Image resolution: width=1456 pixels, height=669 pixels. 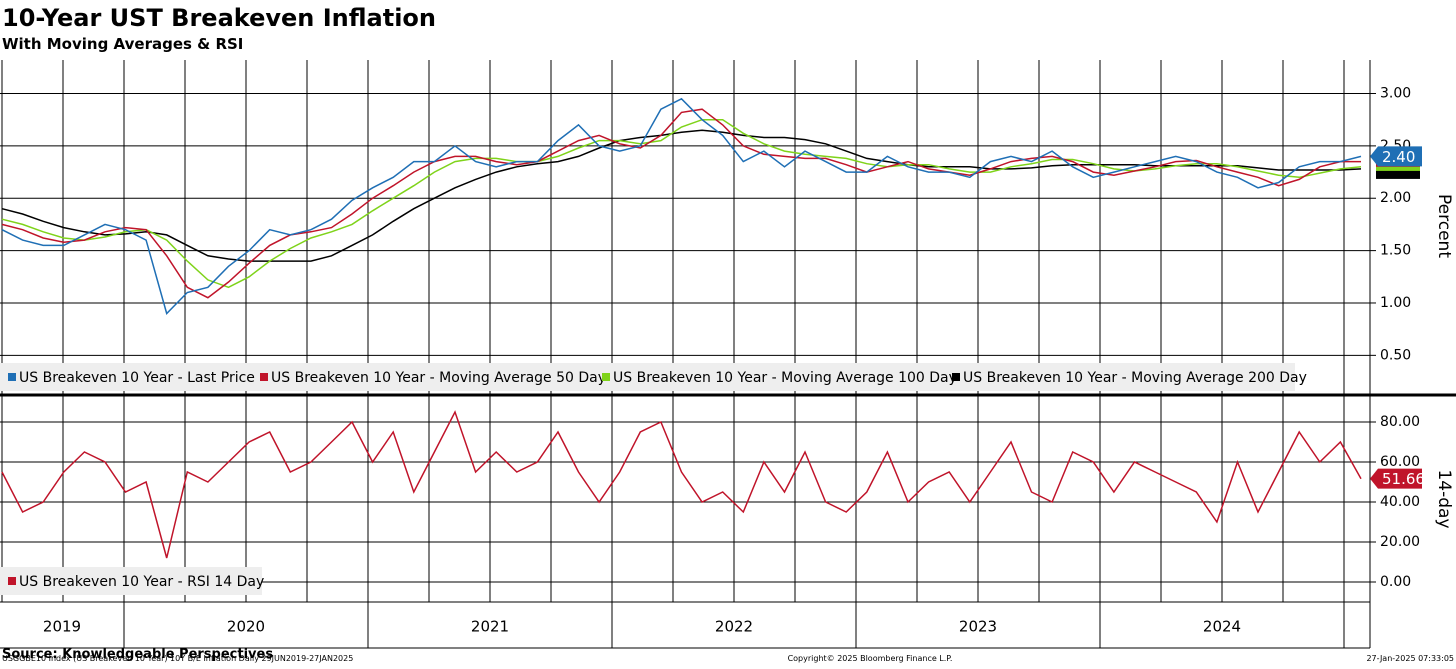 What do you see at coordinates (1403, 479) in the screenshot?
I see `last-value-label: 51.66` at bounding box center [1403, 479].